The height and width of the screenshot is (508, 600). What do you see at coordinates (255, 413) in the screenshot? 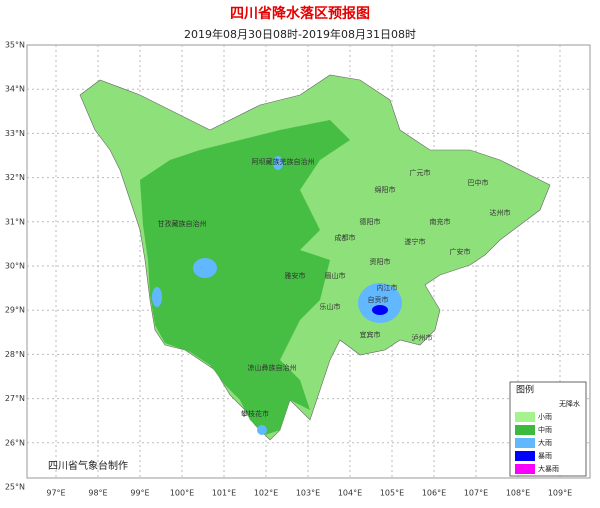
I see `city-label: 攀枝花市` at bounding box center [255, 413].